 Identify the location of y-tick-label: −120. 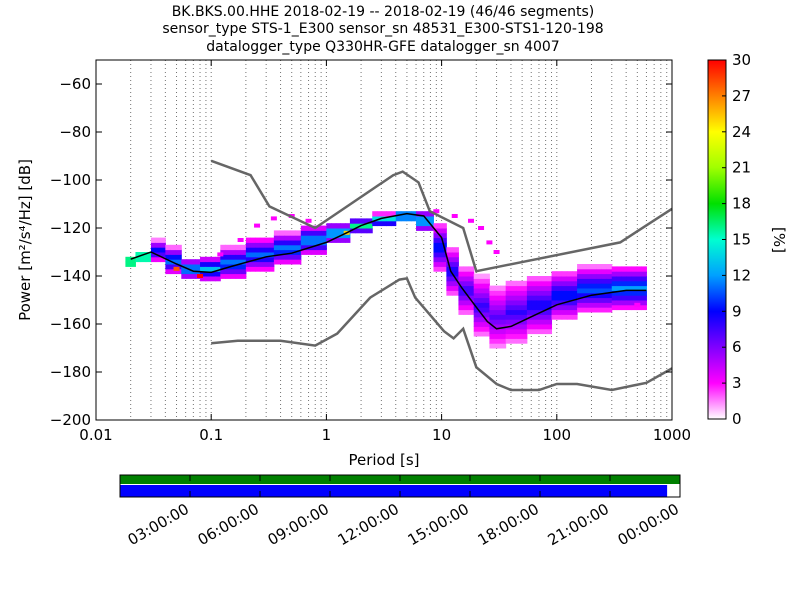
(70, 228).